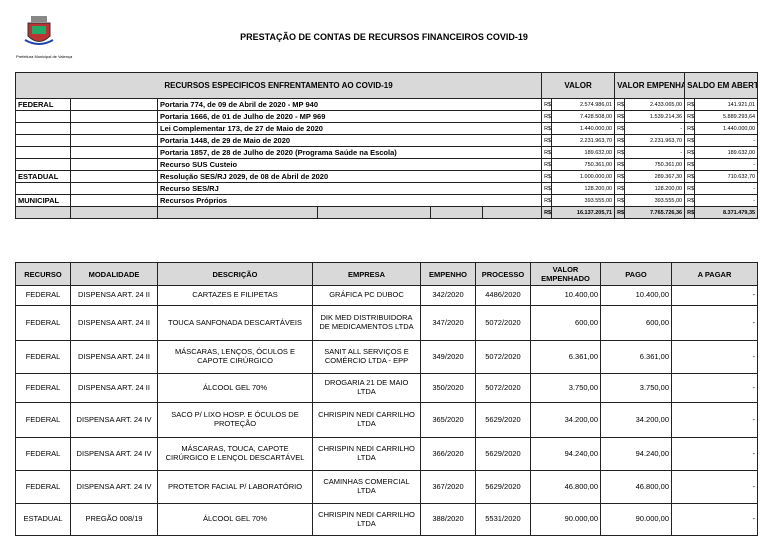 This screenshot has height=543, width=768. Describe the element at coordinates (366, 487) in the screenshot. I see `expense-cell: CAMINHAS COMERCIAL LTDA` at that location.